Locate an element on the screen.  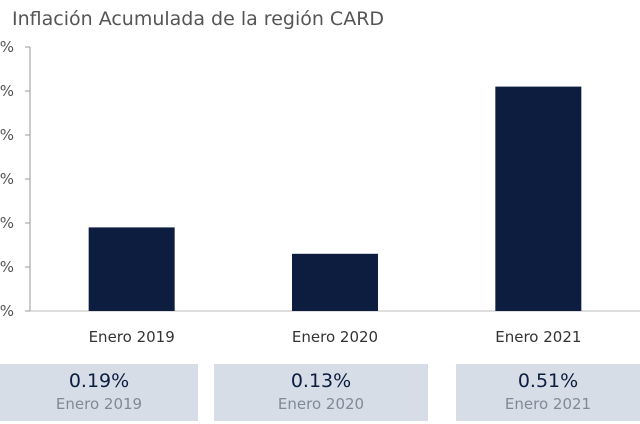
summary-label: Enero 2020 is located at coordinates (321, 404).